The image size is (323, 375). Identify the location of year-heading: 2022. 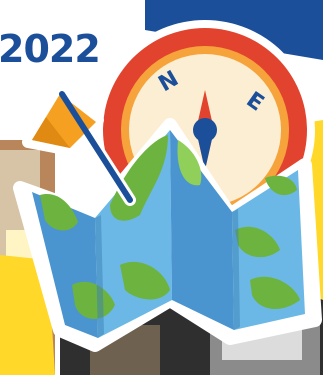
(50, 49).